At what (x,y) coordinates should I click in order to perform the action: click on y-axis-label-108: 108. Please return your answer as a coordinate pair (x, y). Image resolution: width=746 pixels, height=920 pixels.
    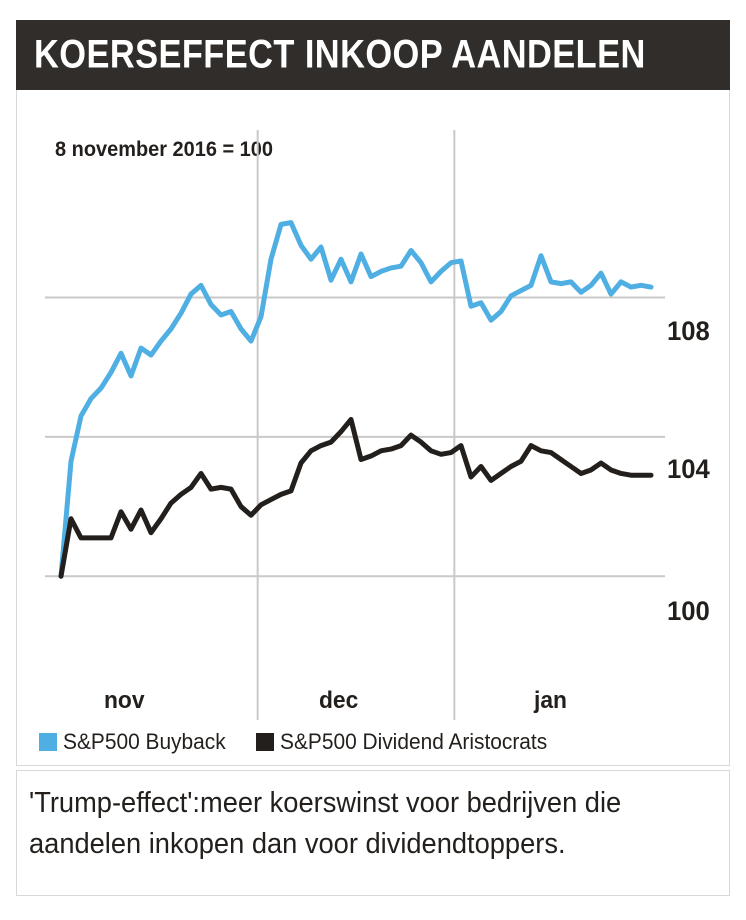
    Looking at the image, I should click on (688, 331).